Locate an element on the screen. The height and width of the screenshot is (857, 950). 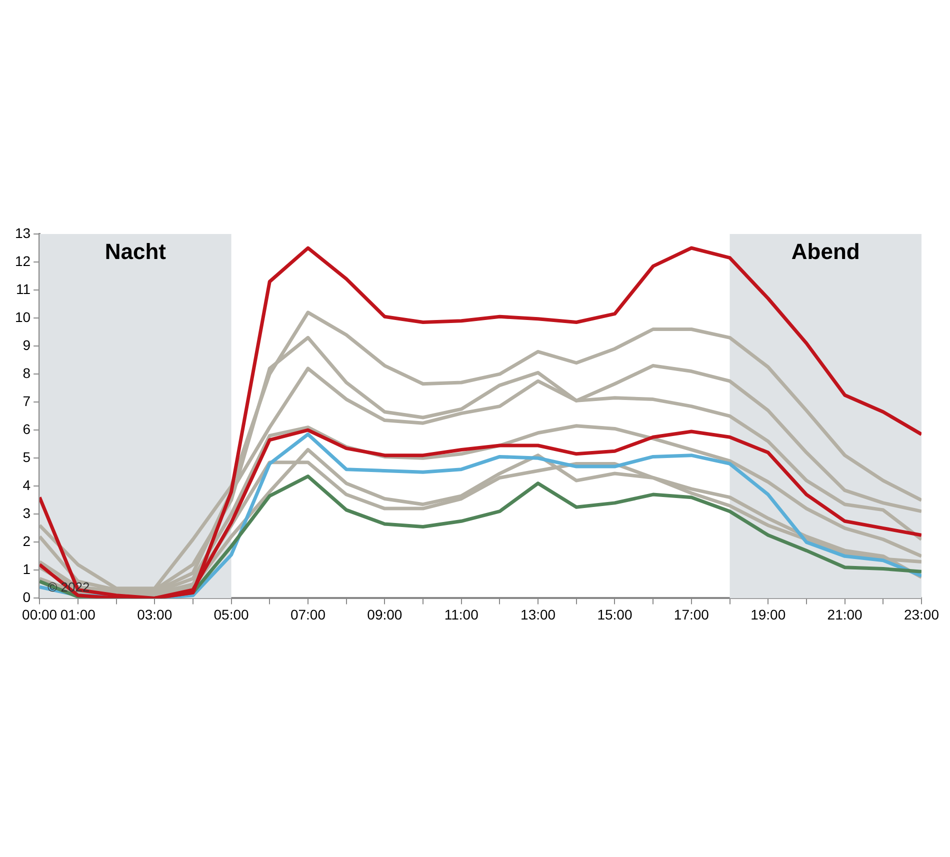
x-tick-label: 09:00 is located at coordinates (384, 614).